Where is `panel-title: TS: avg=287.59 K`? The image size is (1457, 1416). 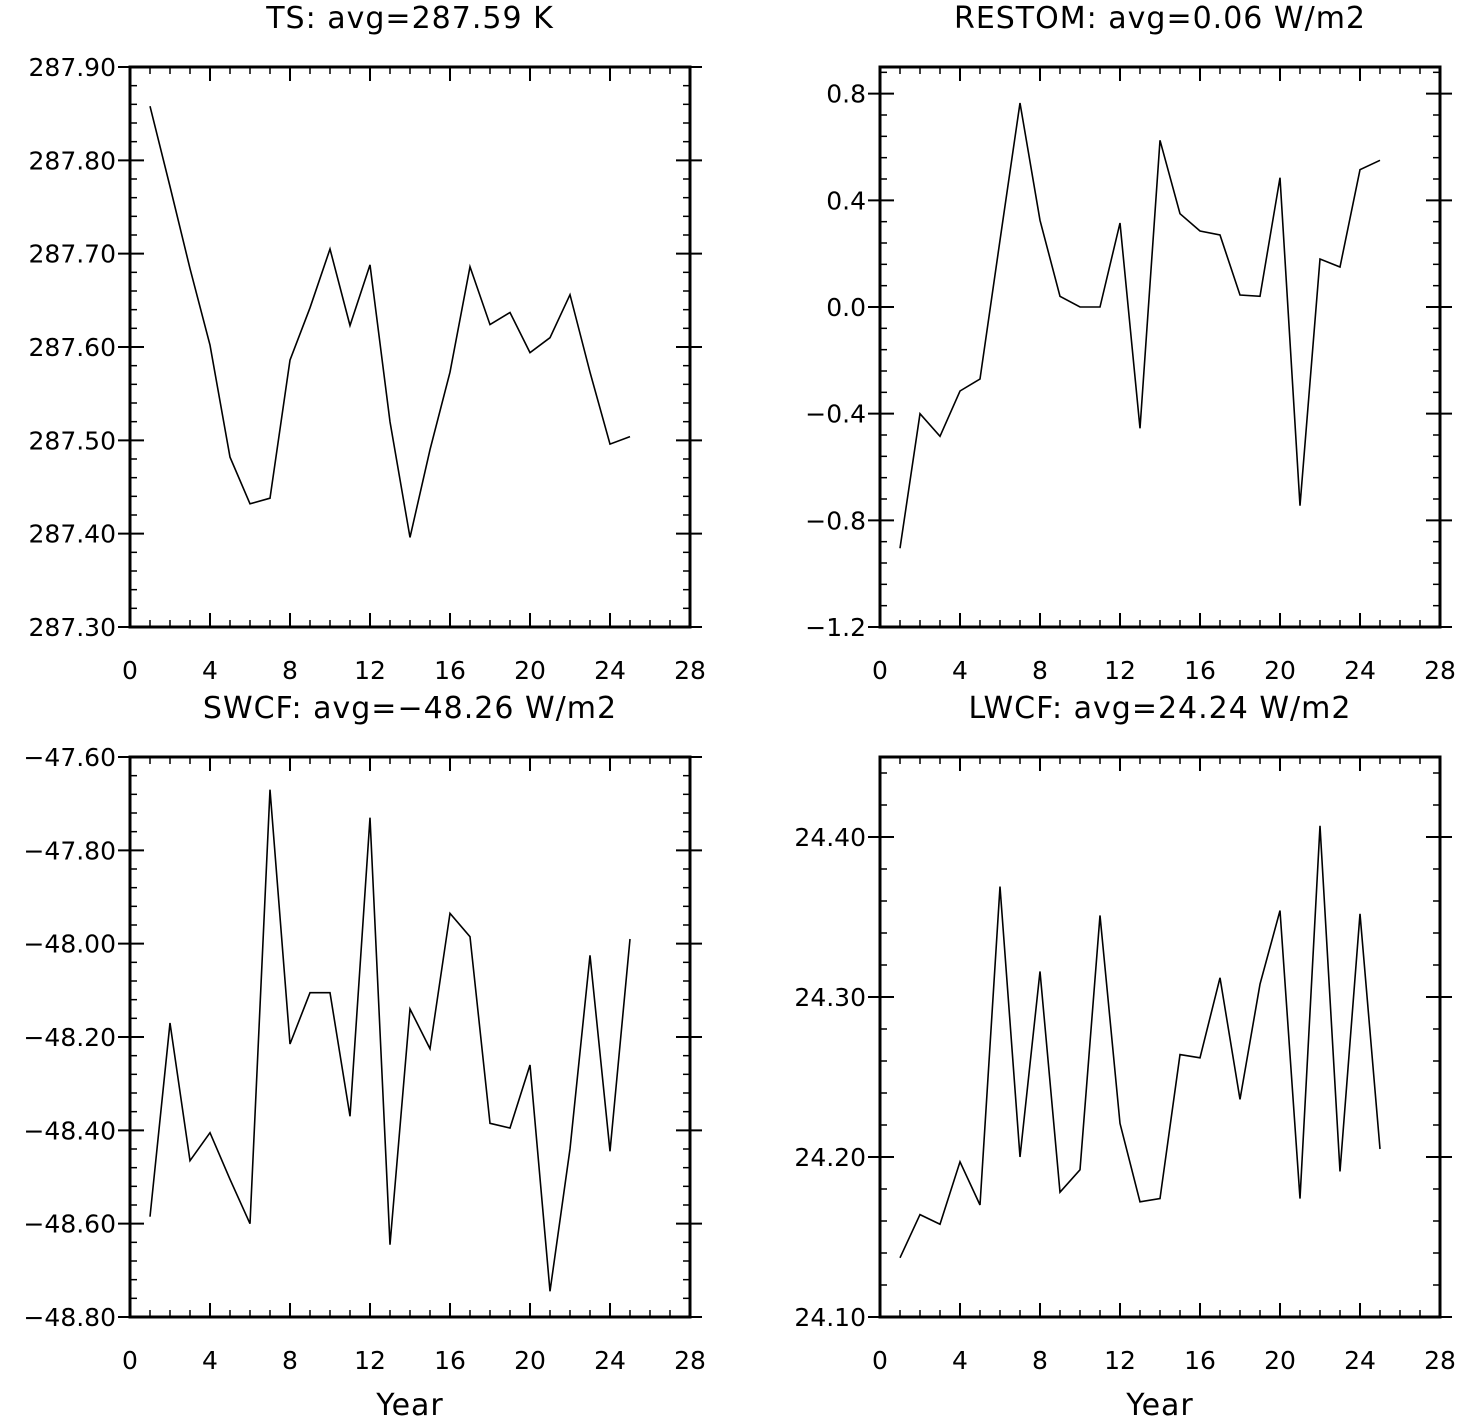 panel-title: TS: avg=287.59 K is located at coordinates (409, 18).